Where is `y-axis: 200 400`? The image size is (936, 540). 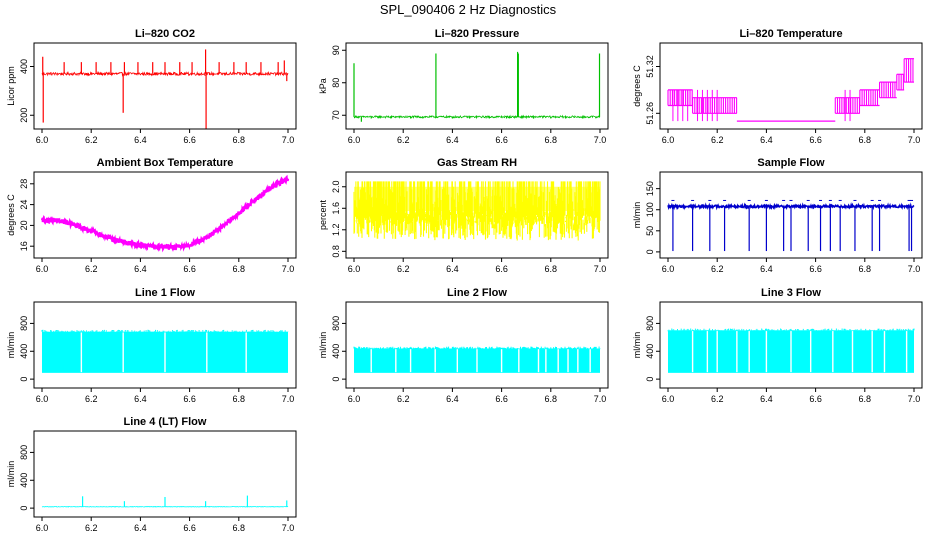 y-axis: 200 400 is located at coordinates (26, 91).